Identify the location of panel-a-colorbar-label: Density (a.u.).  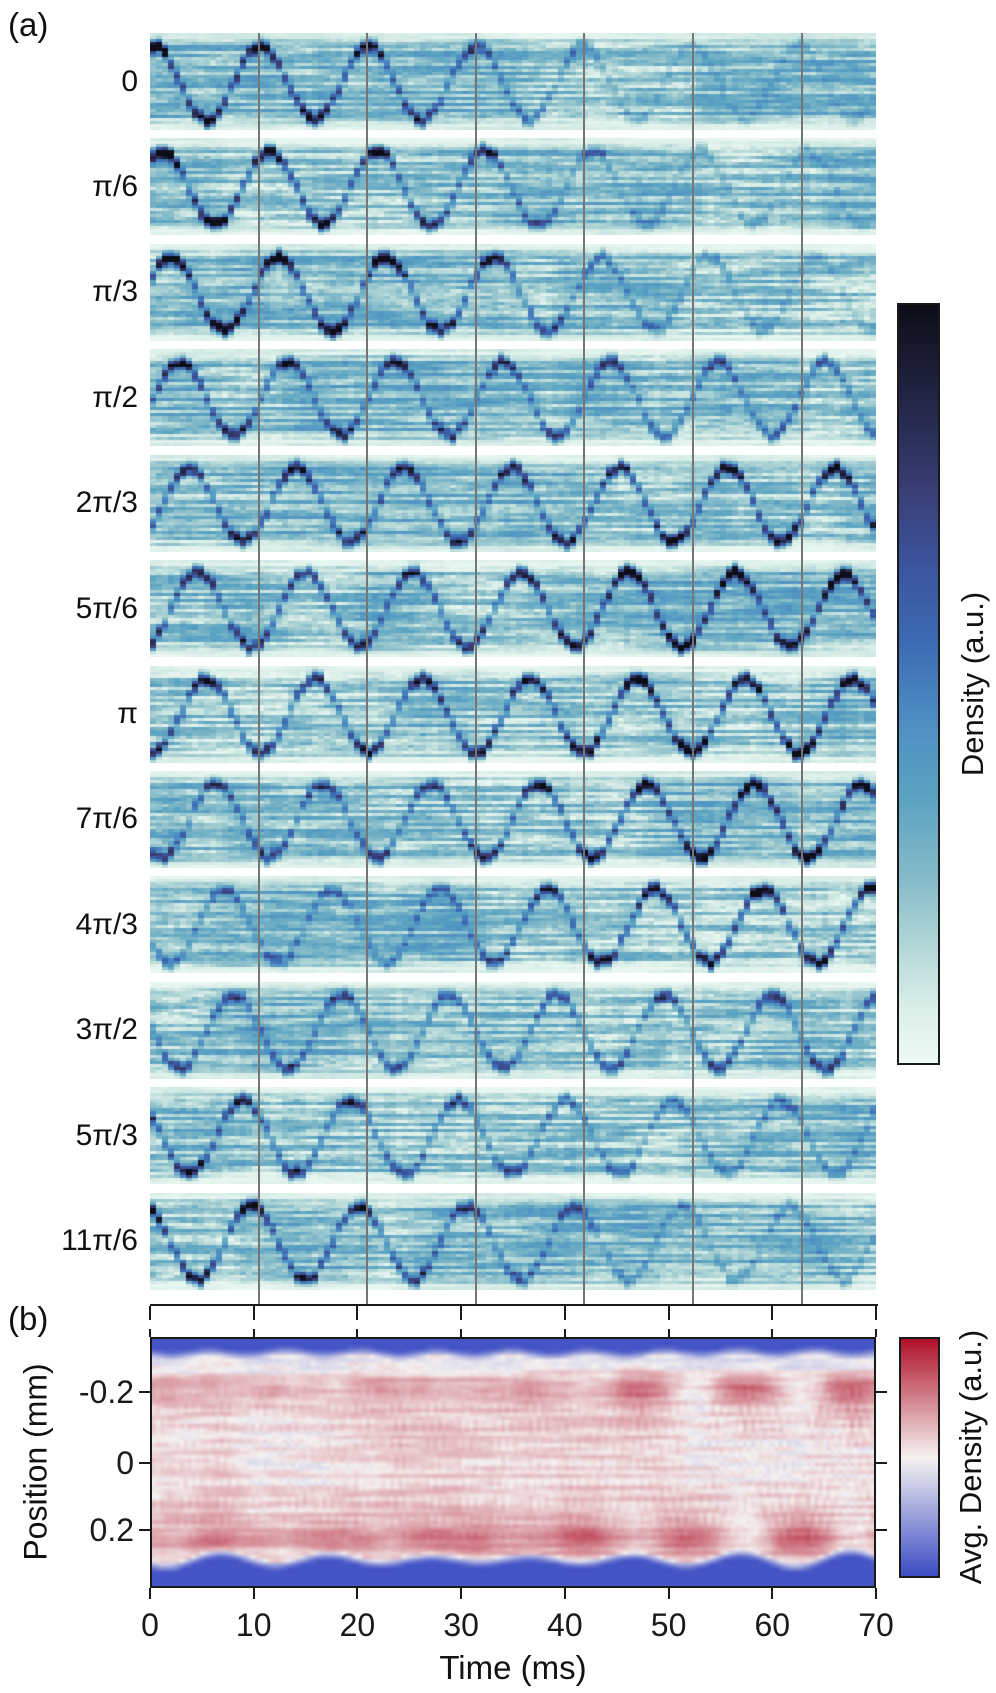
(972, 684).